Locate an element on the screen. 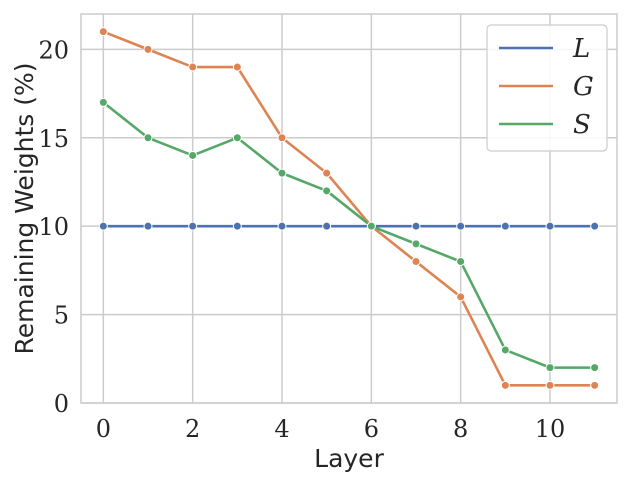  x-tick-label: 2 is located at coordinates (192, 429).